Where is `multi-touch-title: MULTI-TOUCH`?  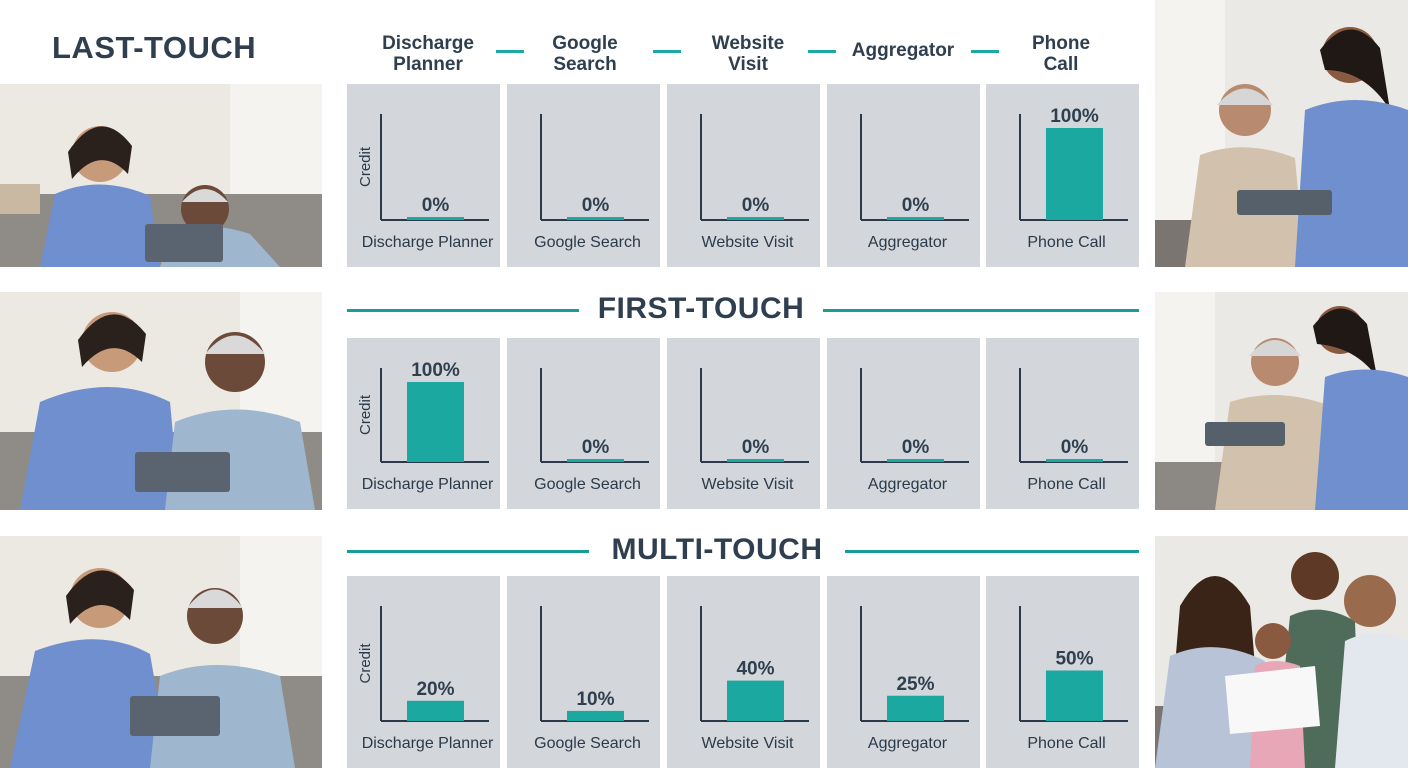
multi-touch-title: MULTI-TOUCH is located at coordinates (717, 549).